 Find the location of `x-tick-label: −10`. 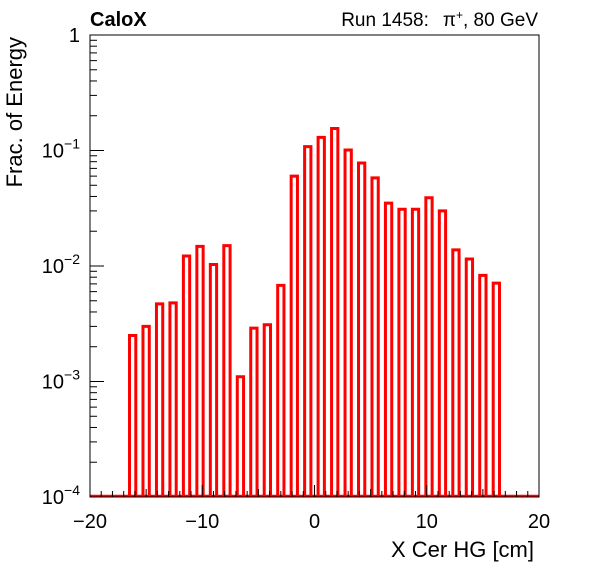

x-tick-label: −10 is located at coordinates (202, 522).